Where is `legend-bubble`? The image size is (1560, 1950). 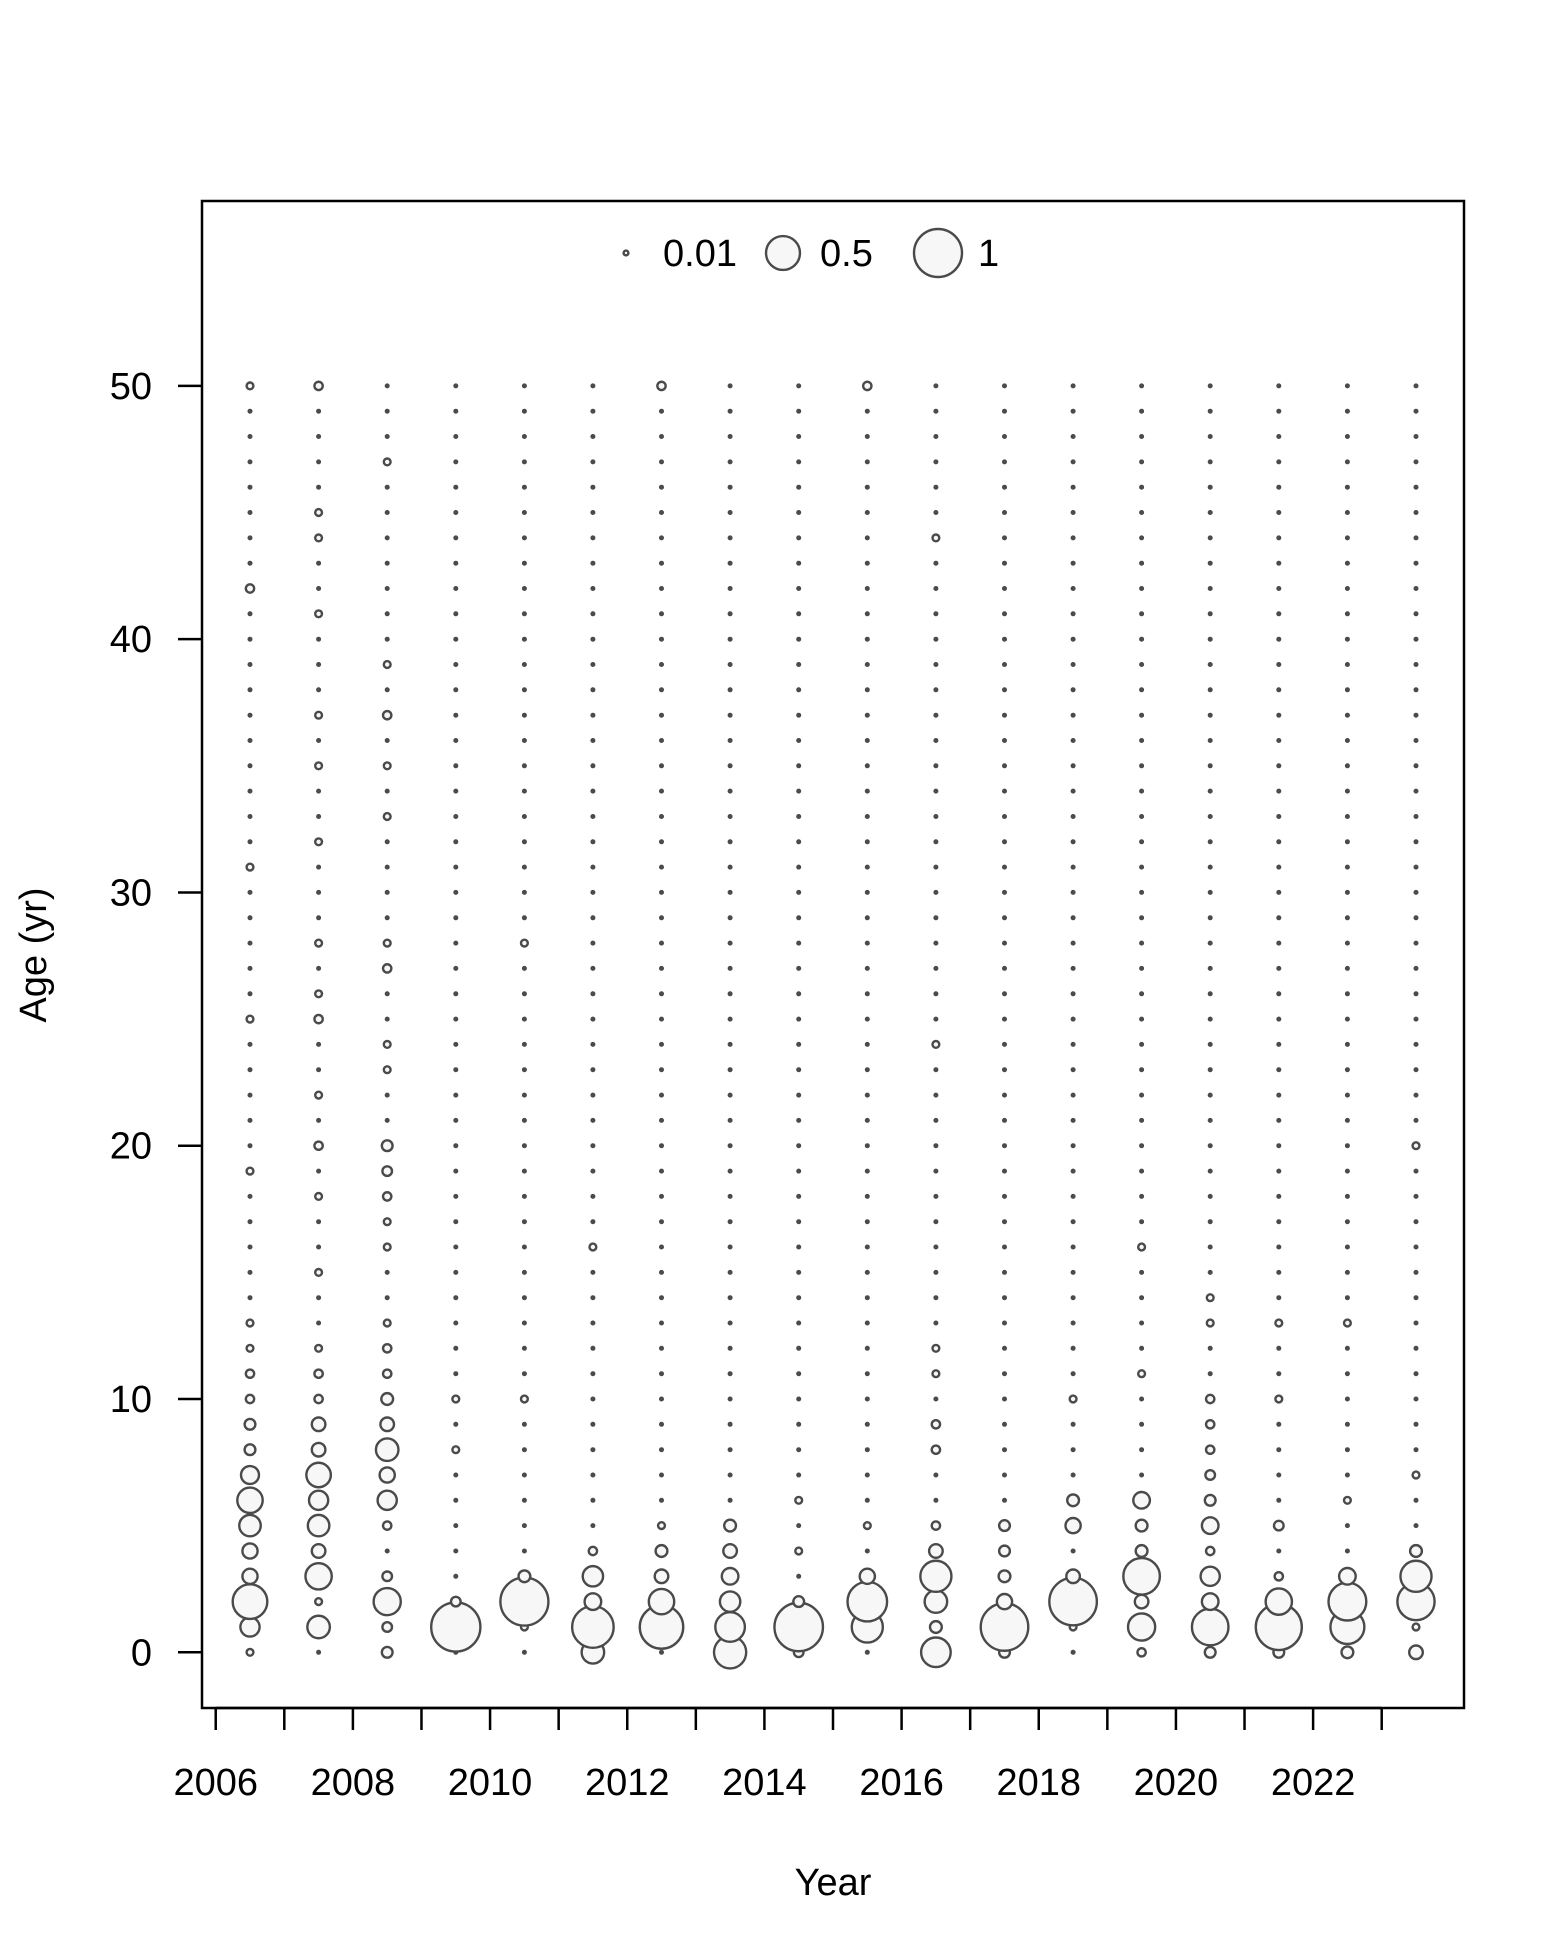
legend-bubble is located at coordinates (938, 253).